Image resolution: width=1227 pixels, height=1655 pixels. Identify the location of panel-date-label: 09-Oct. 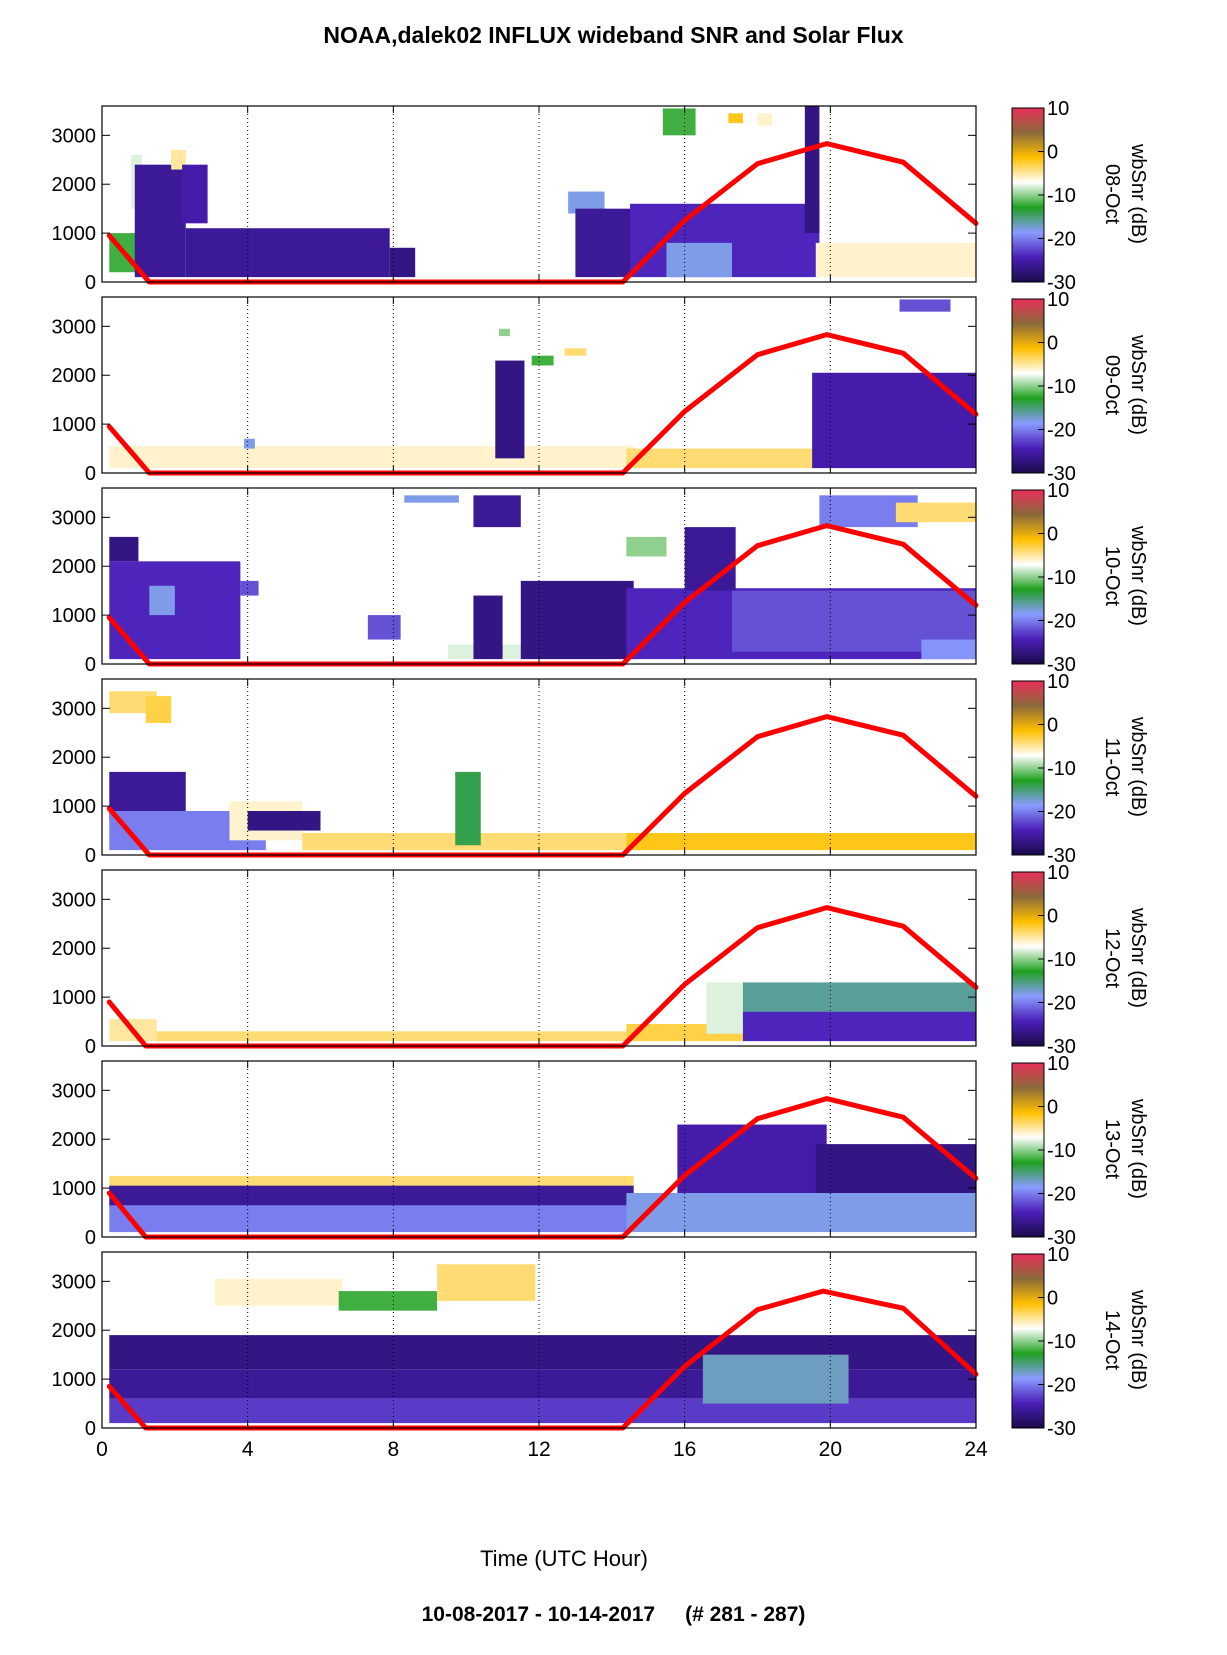
(1112, 385).